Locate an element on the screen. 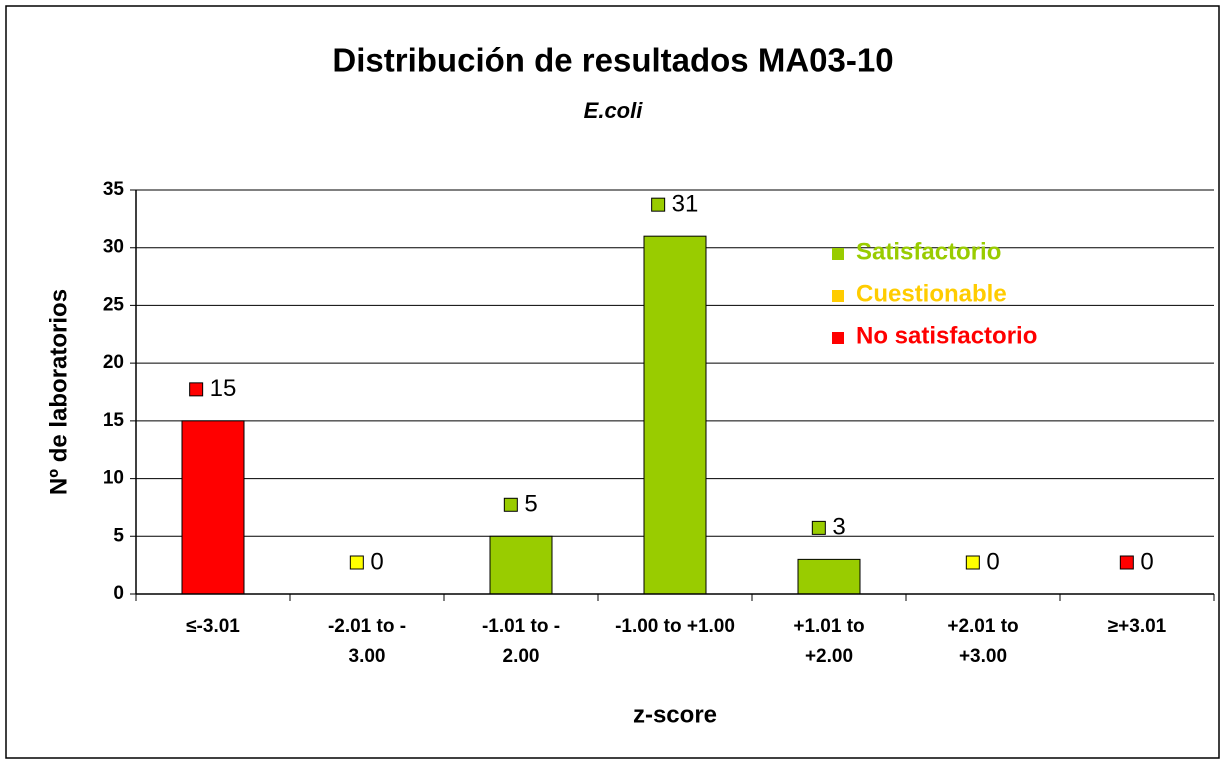 The height and width of the screenshot is (760, 1226). y-tick-label: 5 is located at coordinates (118, 535).